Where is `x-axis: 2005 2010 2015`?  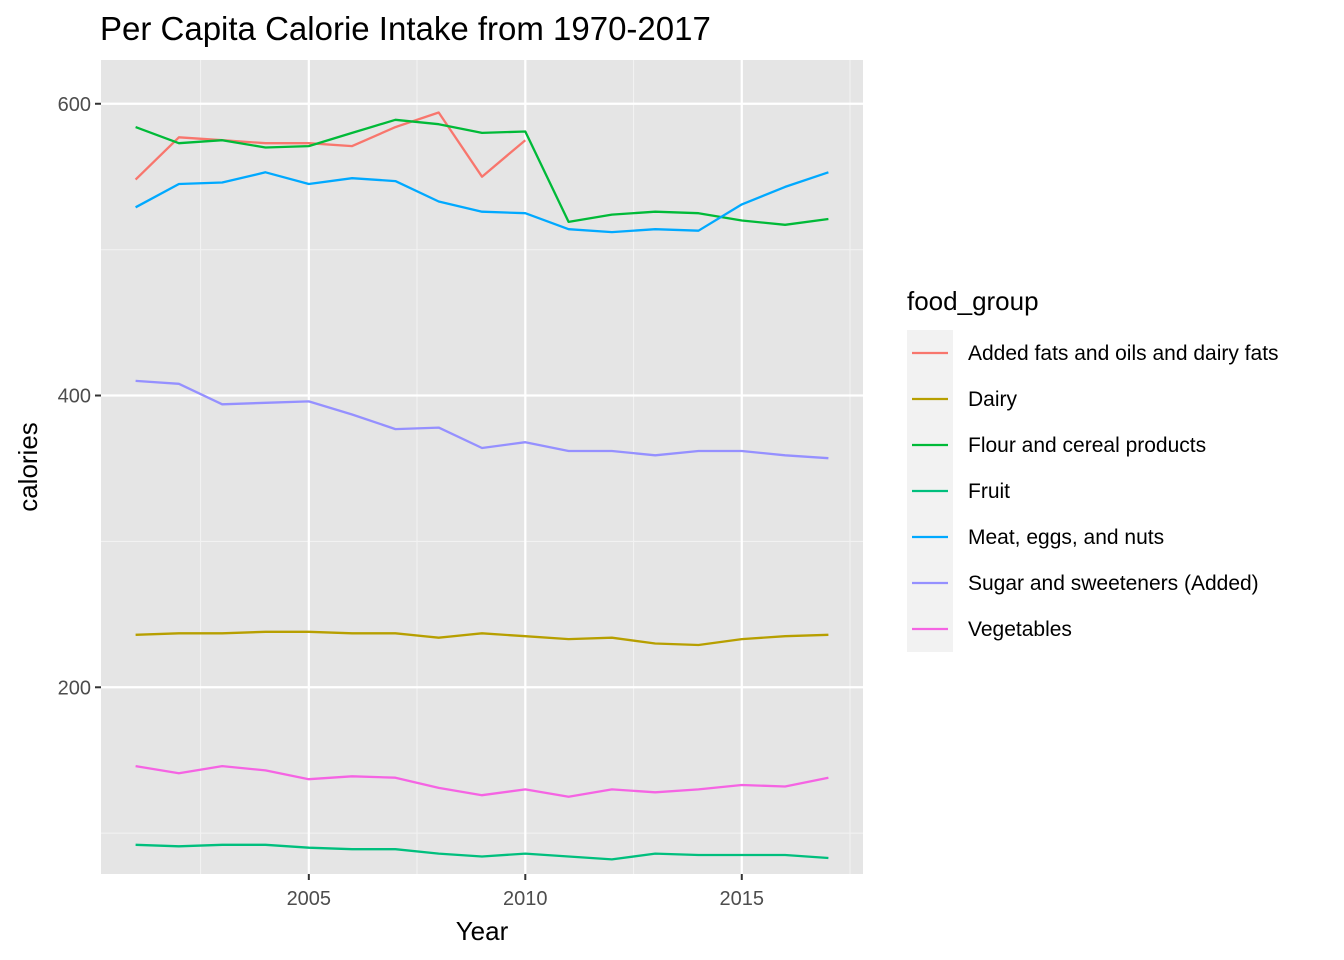 x-axis: 2005 2010 2015 is located at coordinates (525, 892).